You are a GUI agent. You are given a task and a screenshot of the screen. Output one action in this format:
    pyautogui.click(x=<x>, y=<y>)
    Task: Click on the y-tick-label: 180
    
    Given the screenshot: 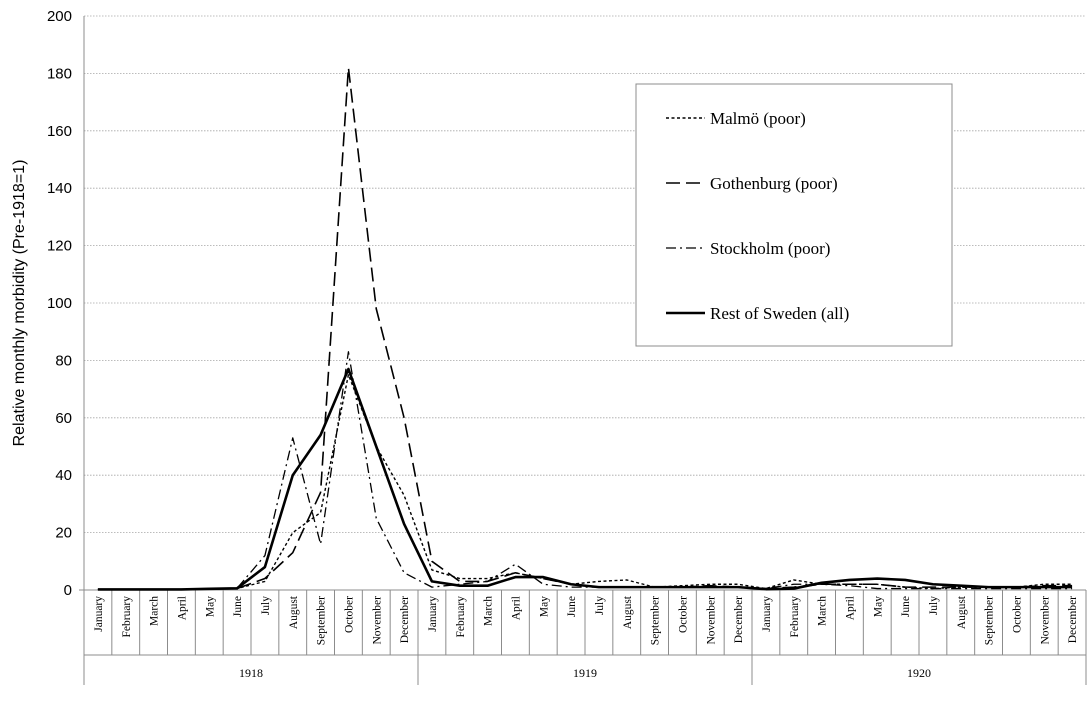 What is the action you would take?
    pyautogui.click(x=59, y=73)
    